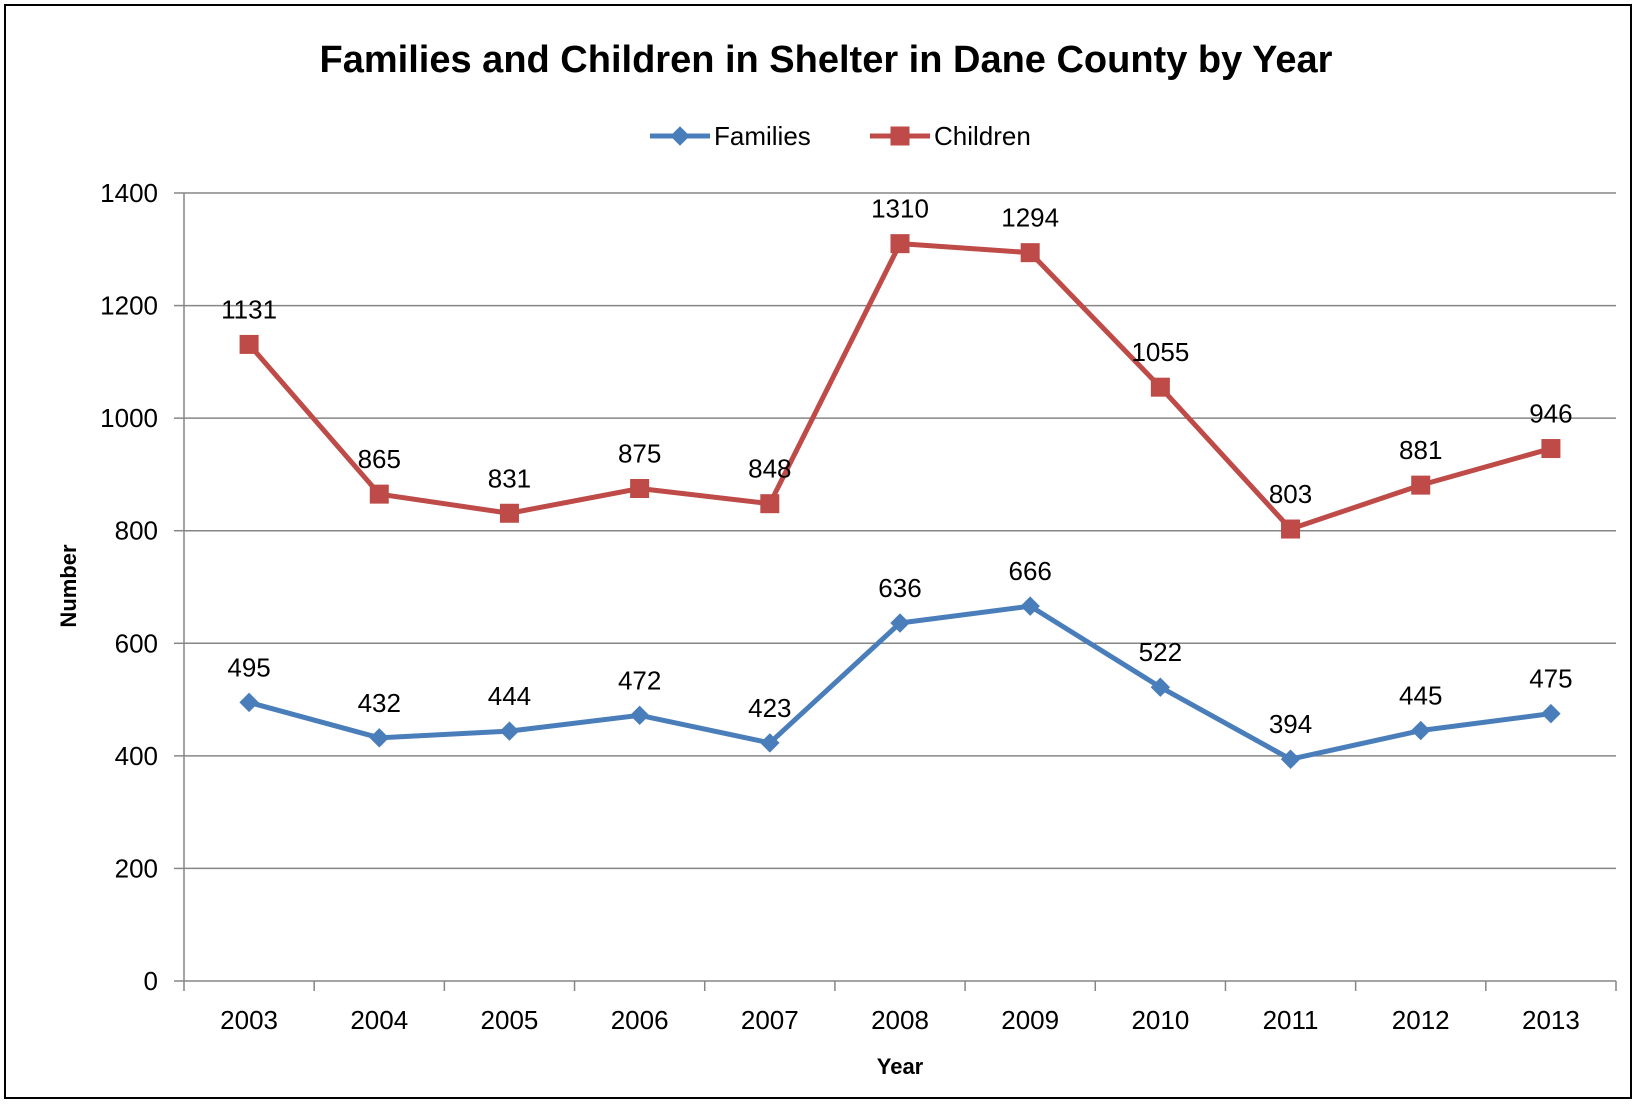  What do you see at coordinates (1551, 1020) in the screenshot?
I see `x-tick-label: 2013` at bounding box center [1551, 1020].